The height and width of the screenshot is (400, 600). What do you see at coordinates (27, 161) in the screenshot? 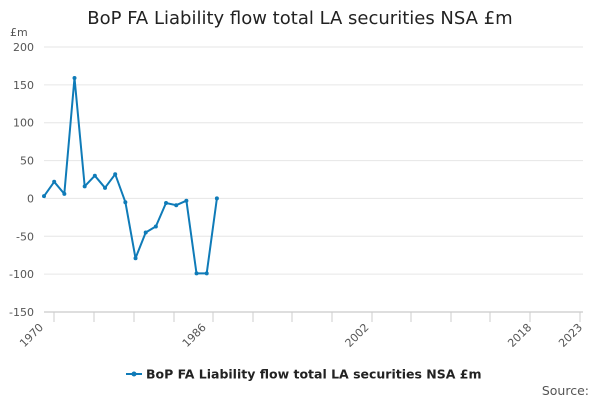
I see `y-tick-label: 50` at bounding box center [27, 161].